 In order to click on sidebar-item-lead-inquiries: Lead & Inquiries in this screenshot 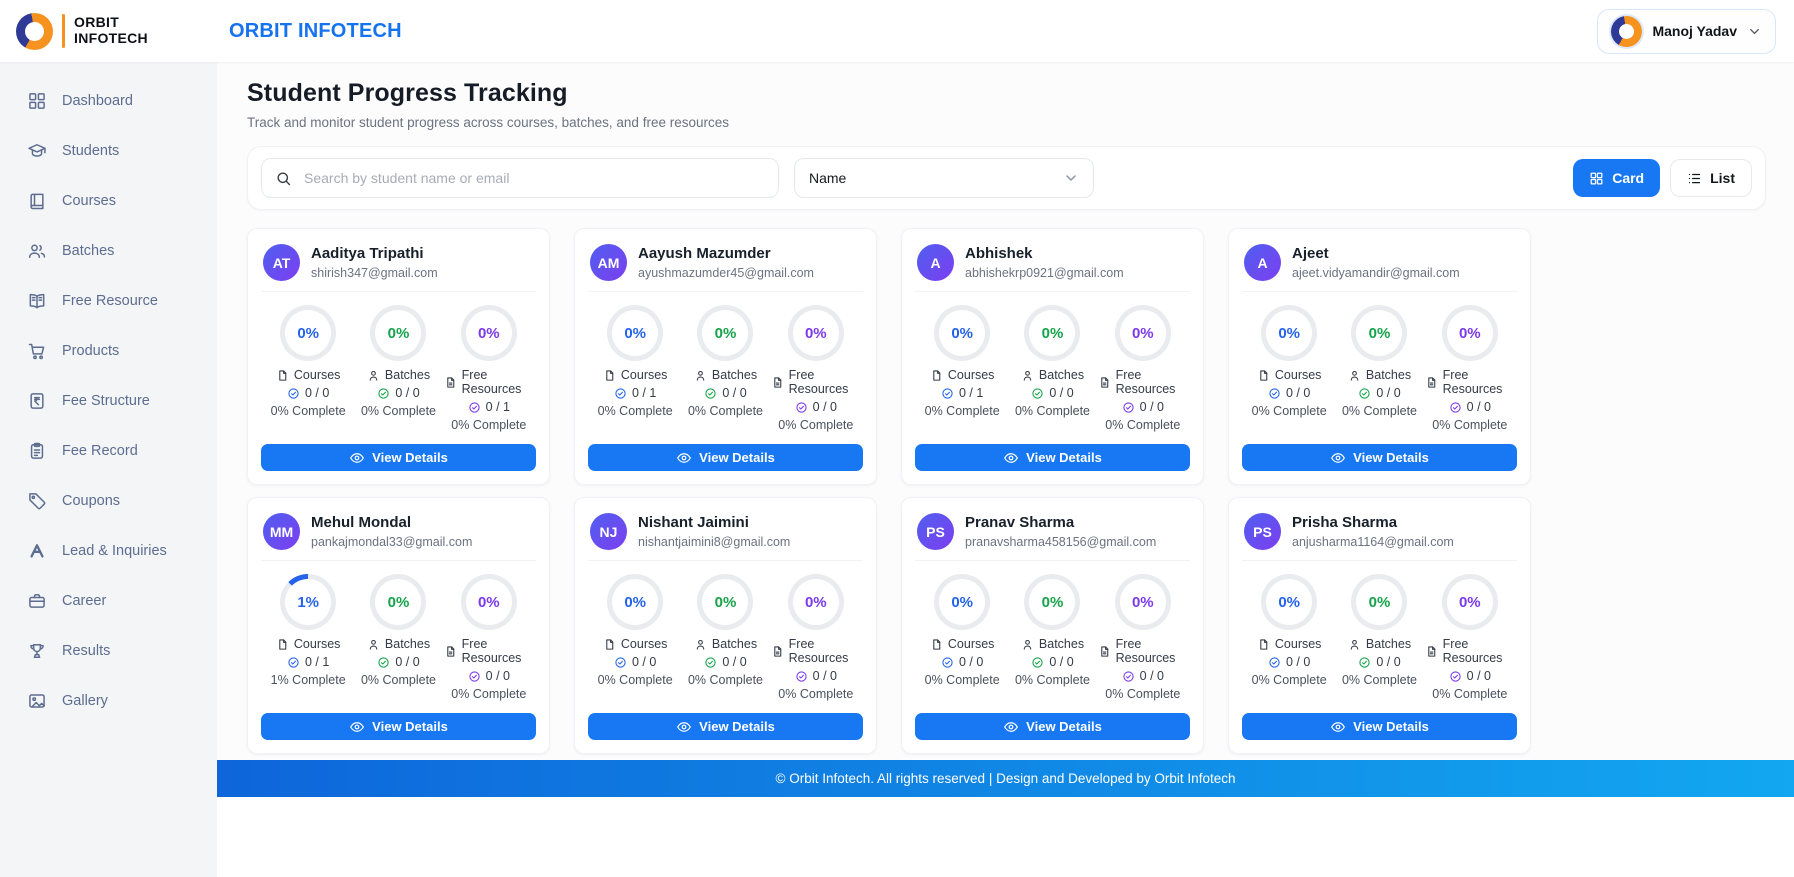, I will do `click(108, 551)`.